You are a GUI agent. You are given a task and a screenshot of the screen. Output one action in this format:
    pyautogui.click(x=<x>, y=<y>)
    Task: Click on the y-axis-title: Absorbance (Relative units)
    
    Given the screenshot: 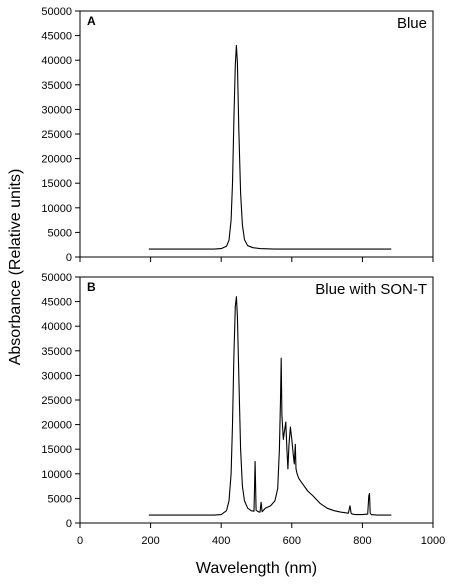 What is the action you would take?
    pyautogui.click(x=15, y=267)
    